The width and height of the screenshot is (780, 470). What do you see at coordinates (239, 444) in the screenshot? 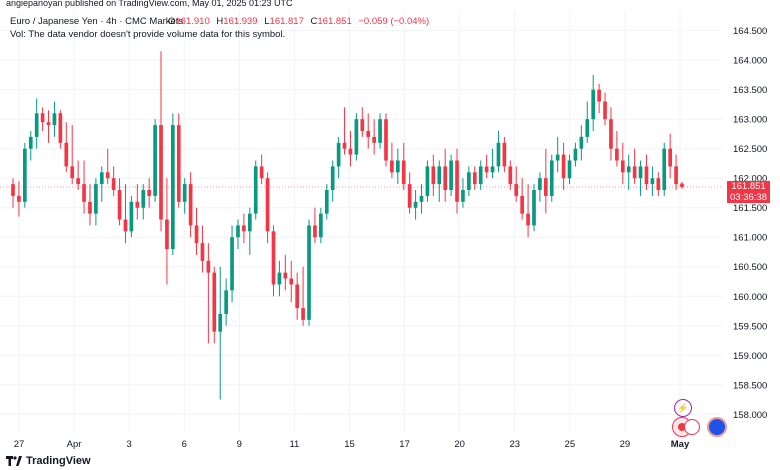
I see `time-tick-label: 9` at bounding box center [239, 444].